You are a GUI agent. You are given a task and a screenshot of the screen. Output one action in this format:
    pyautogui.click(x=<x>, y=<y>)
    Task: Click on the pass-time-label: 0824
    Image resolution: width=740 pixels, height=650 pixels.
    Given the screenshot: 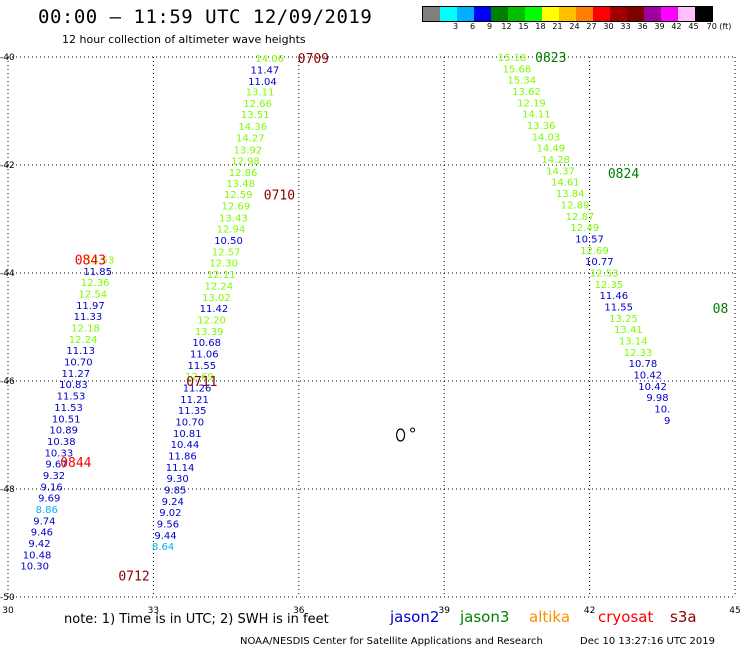 What is the action you would take?
    pyautogui.click(x=623, y=174)
    